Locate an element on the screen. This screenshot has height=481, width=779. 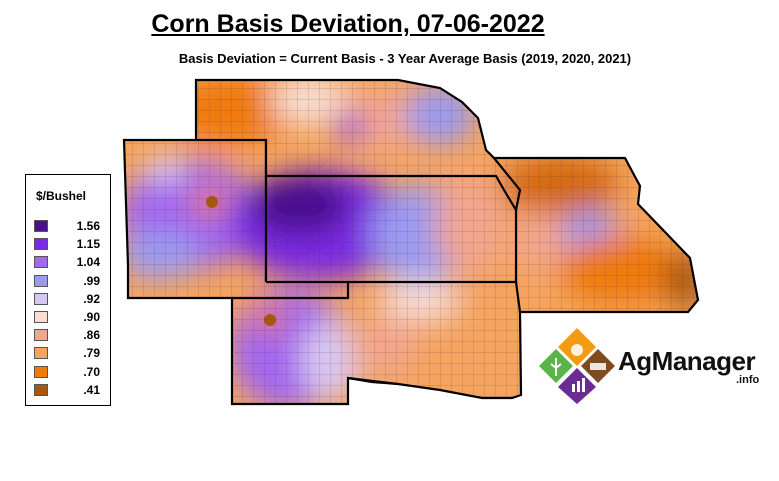
legend-item: .99 is located at coordinates (70, 281).